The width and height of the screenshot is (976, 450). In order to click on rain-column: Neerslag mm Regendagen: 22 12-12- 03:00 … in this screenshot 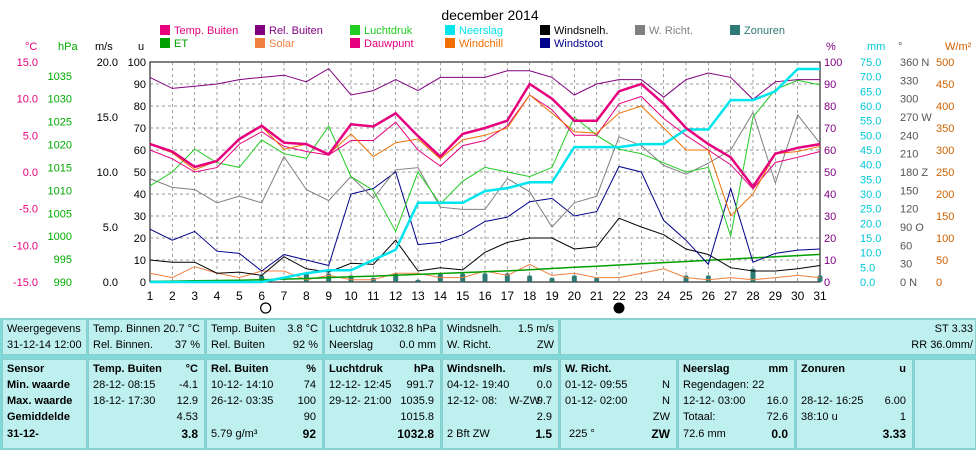, I will do `click(736, 404)`.